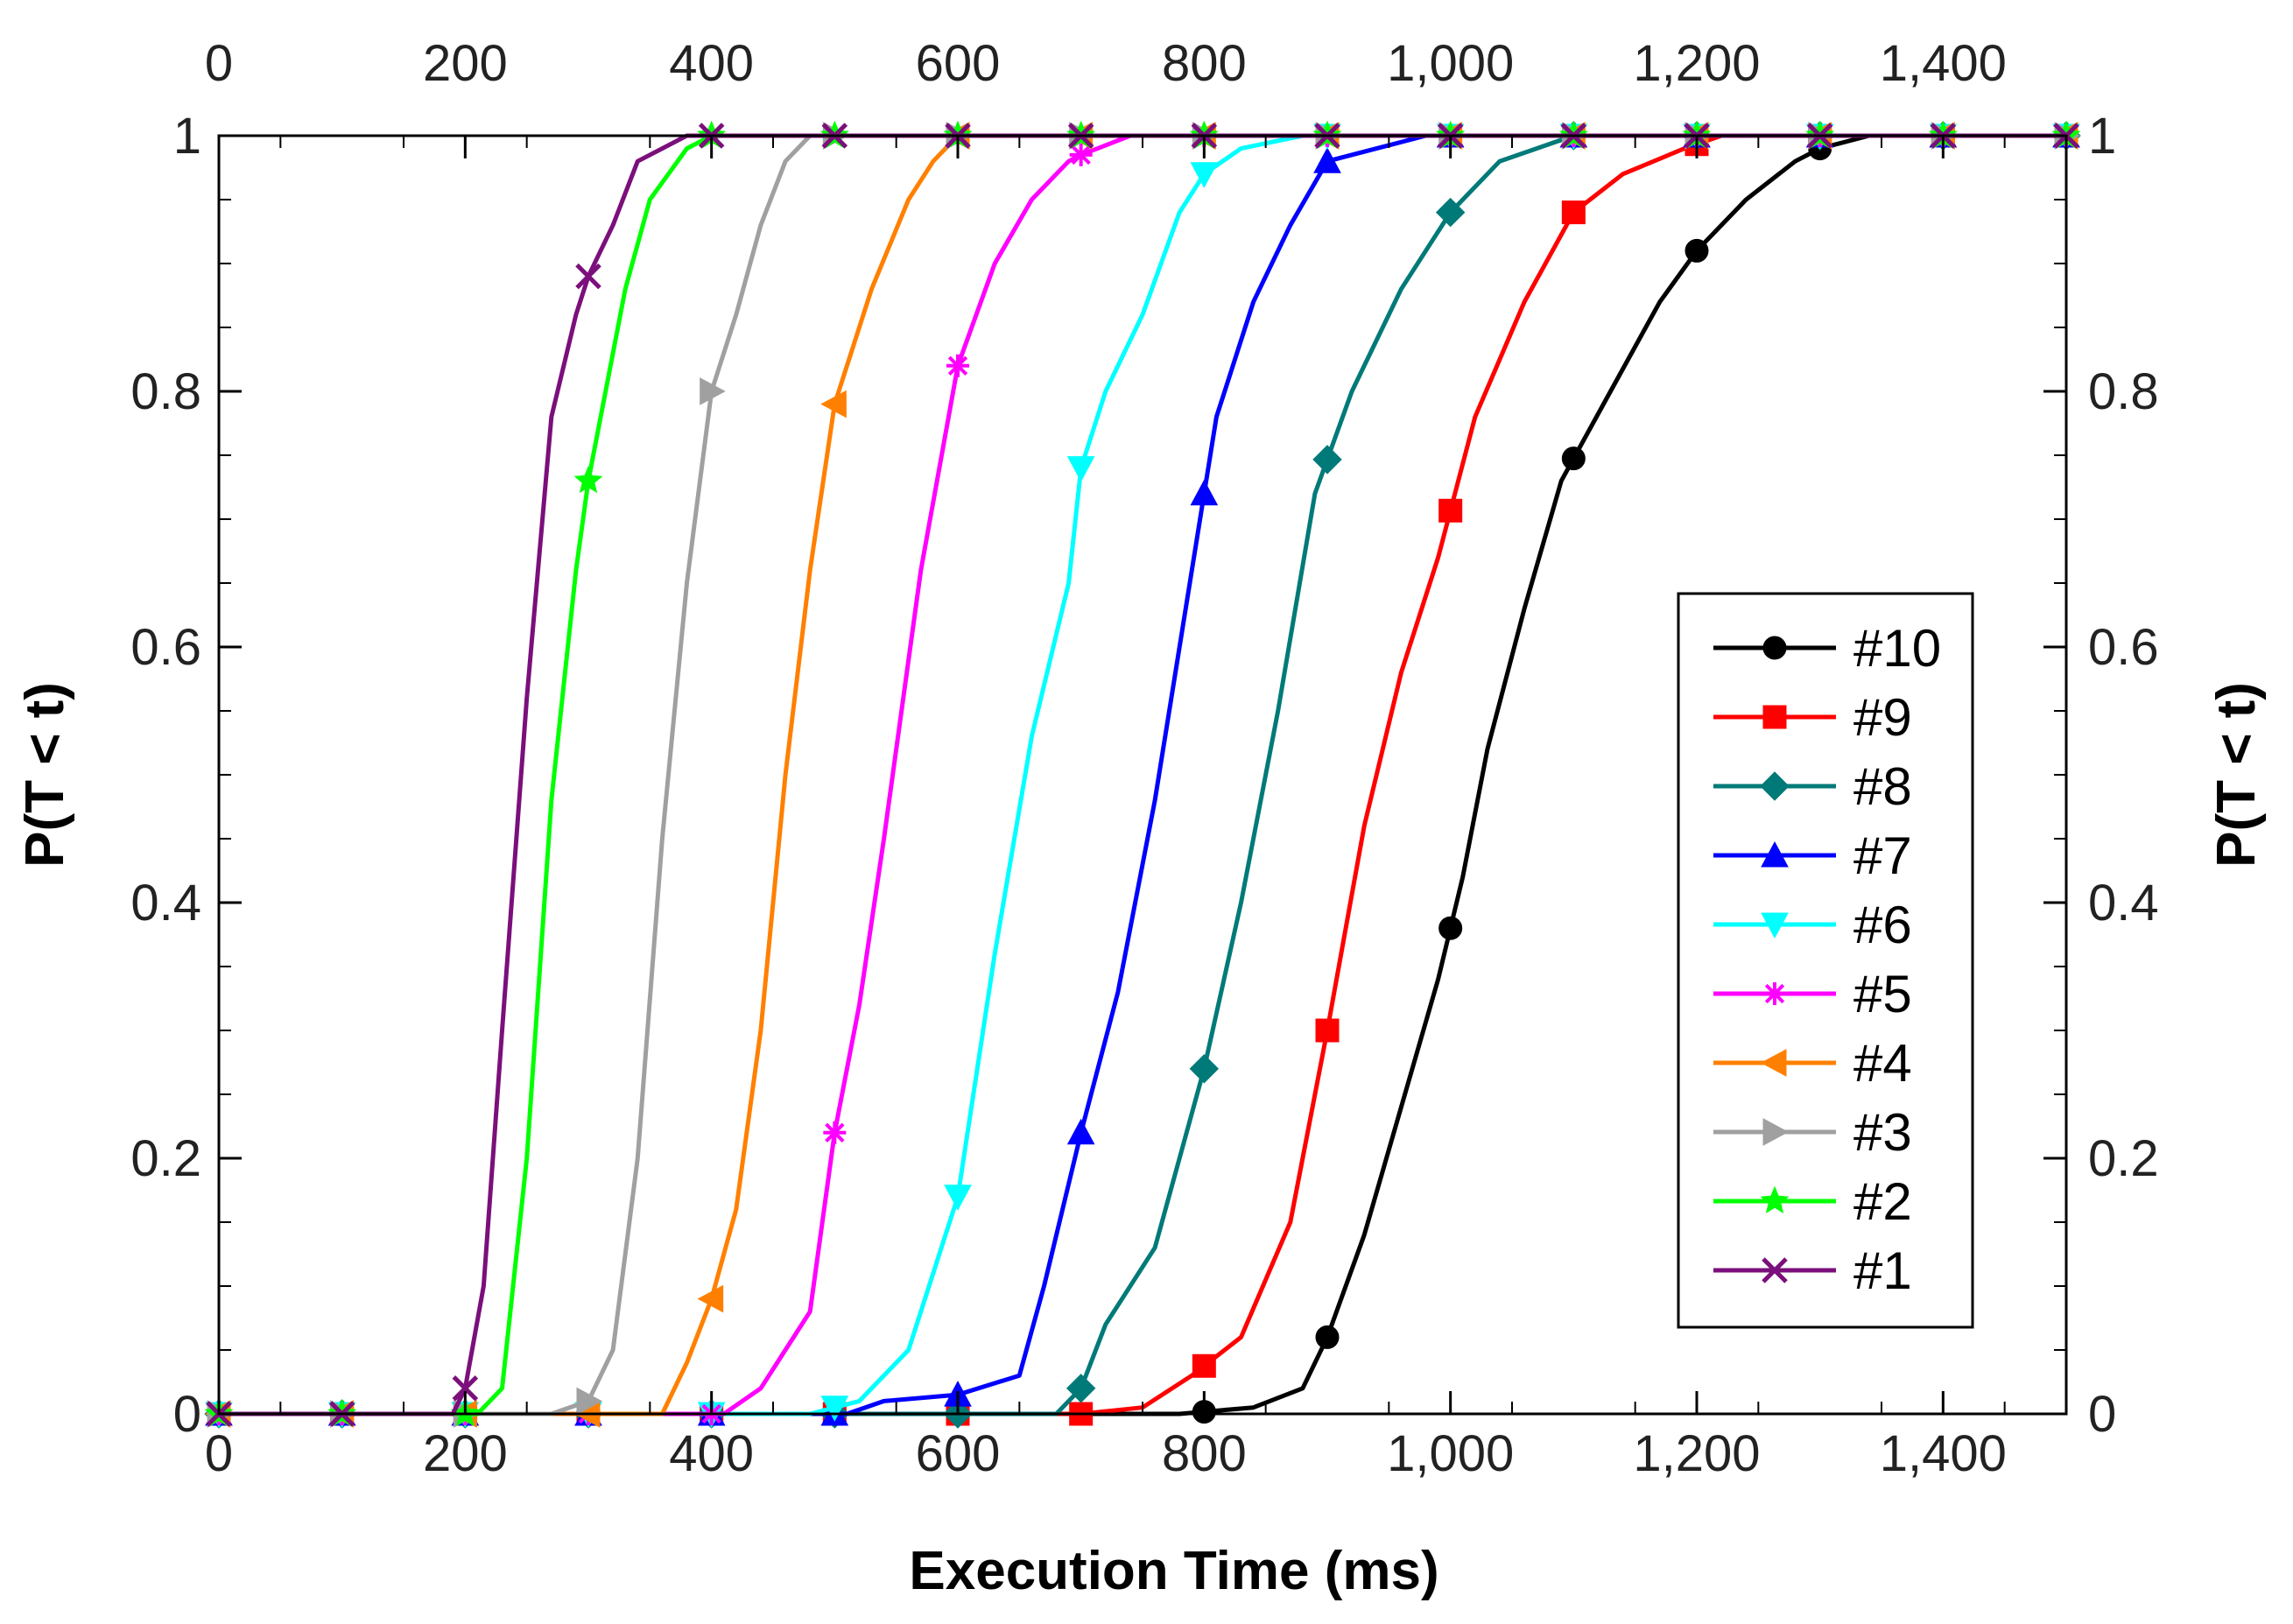 The image size is (2293, 1624). What do you see at coordinates (1812, 1132) in the screenshot?
I see `legend-item: #3` at bounding box center [1812, 1132].